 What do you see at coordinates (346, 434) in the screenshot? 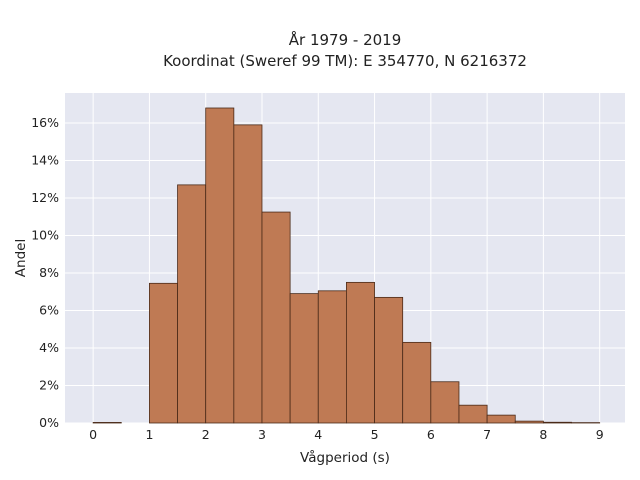
I see `x-axis-ticks: 0 1 2 3 4 5 6 7 8 9` at bounding box center [346, 434].